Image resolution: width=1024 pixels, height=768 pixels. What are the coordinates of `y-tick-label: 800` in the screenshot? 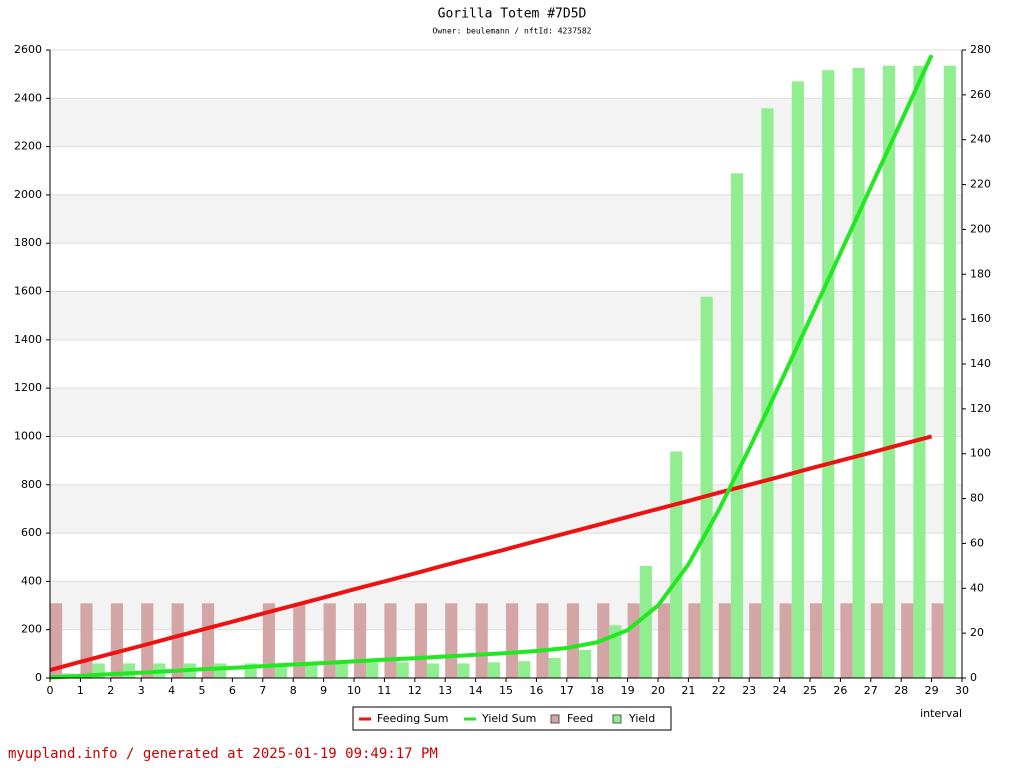 It's located at (31, 484).